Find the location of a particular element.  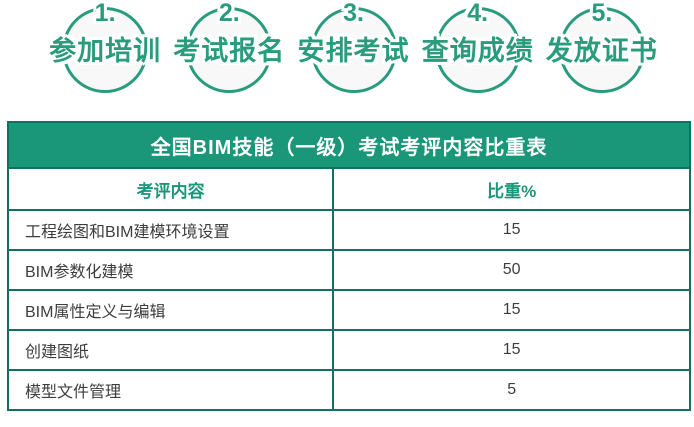

step-number: 5. is located at coordinates (602, 13).